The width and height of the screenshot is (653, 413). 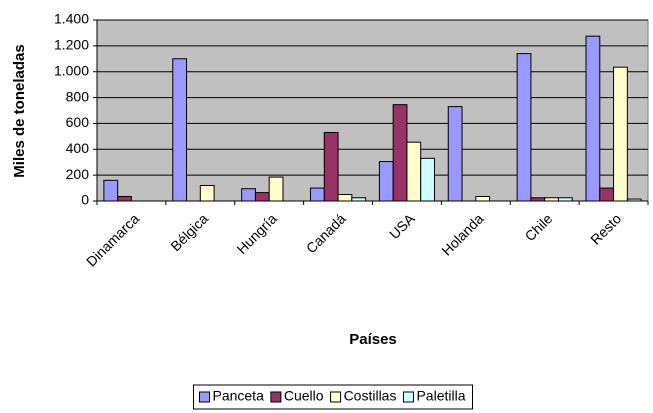 What do you see at coordinates (78, 122) in the screenshot?
I see `y-tick-label: 600` at bounding box center [78, 122].